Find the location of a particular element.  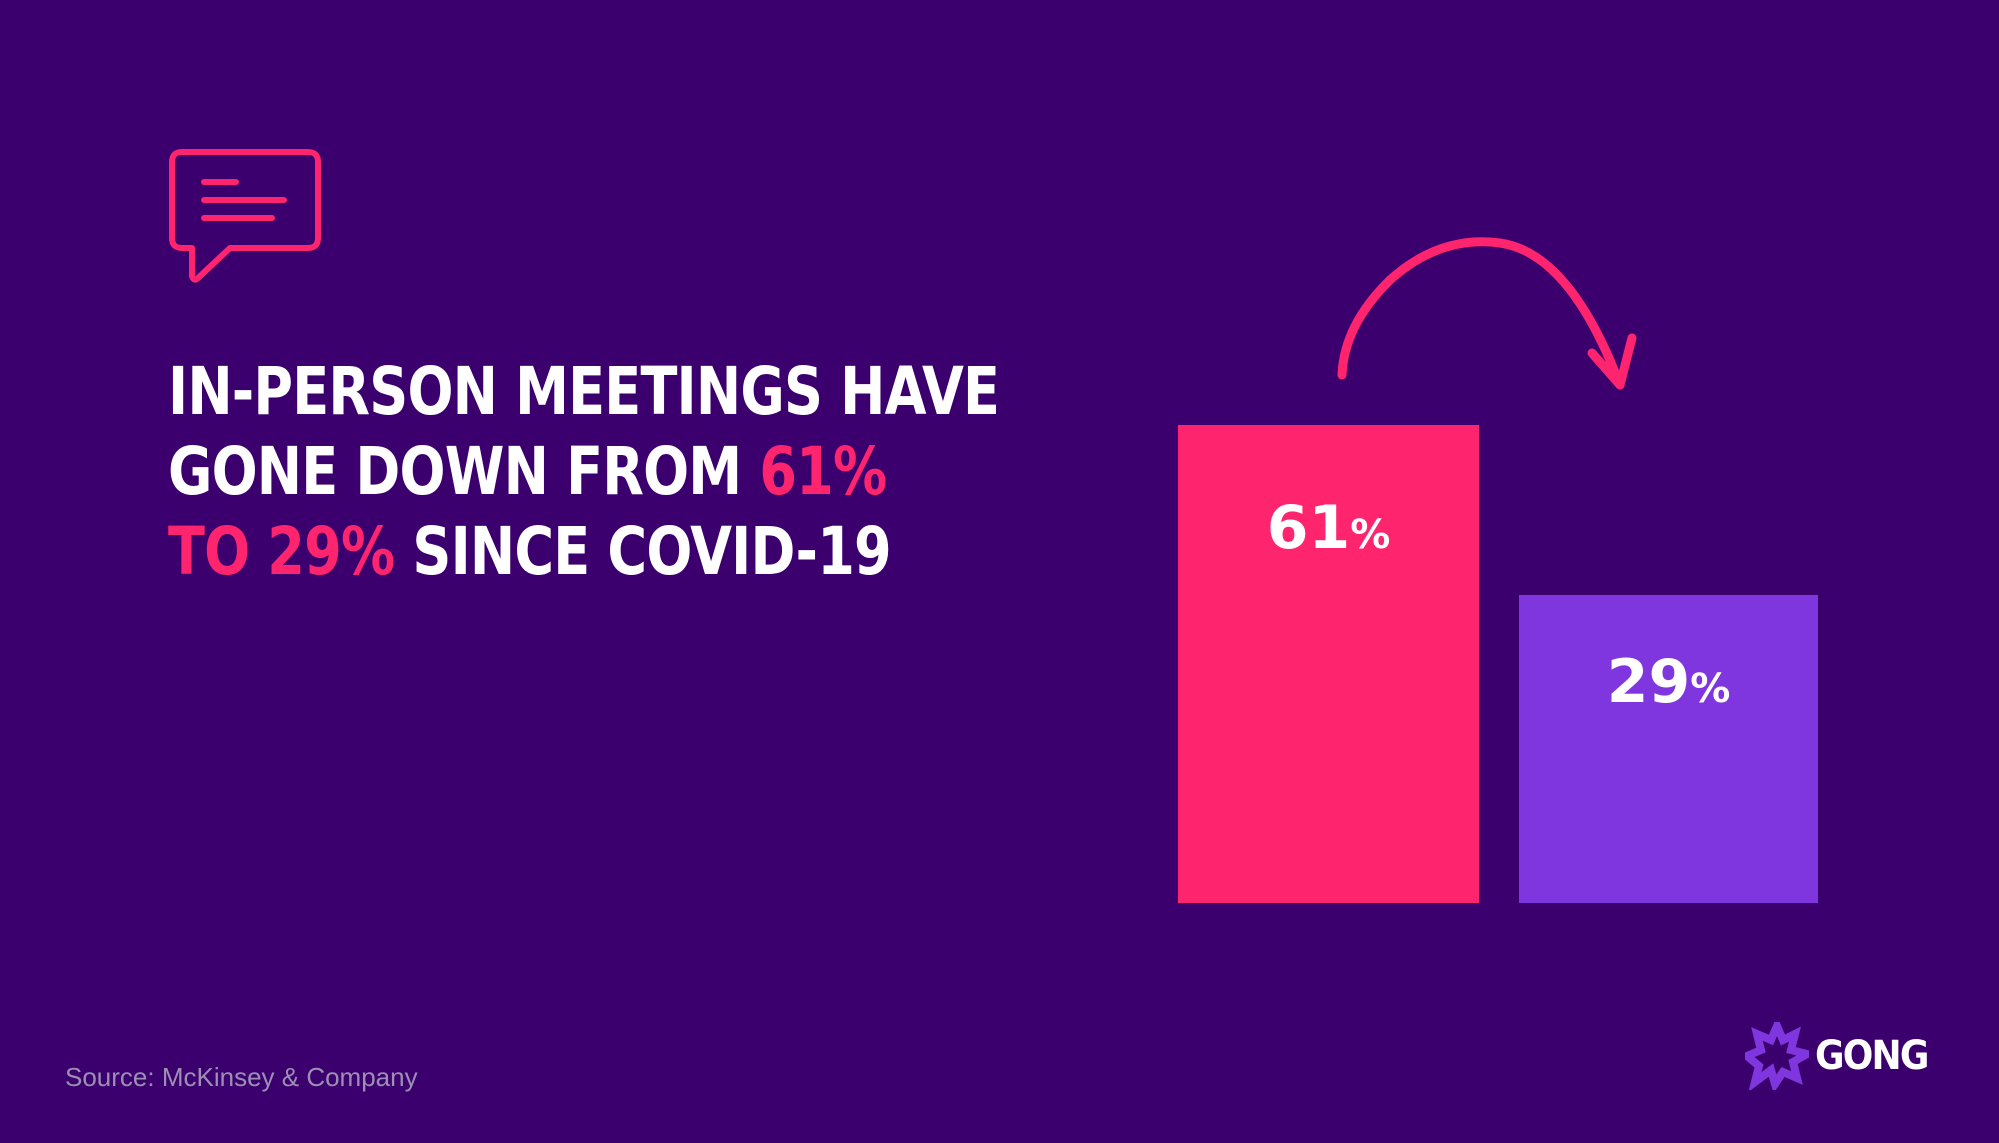

bar-61: 61% is located at coordinates (1328, 664).